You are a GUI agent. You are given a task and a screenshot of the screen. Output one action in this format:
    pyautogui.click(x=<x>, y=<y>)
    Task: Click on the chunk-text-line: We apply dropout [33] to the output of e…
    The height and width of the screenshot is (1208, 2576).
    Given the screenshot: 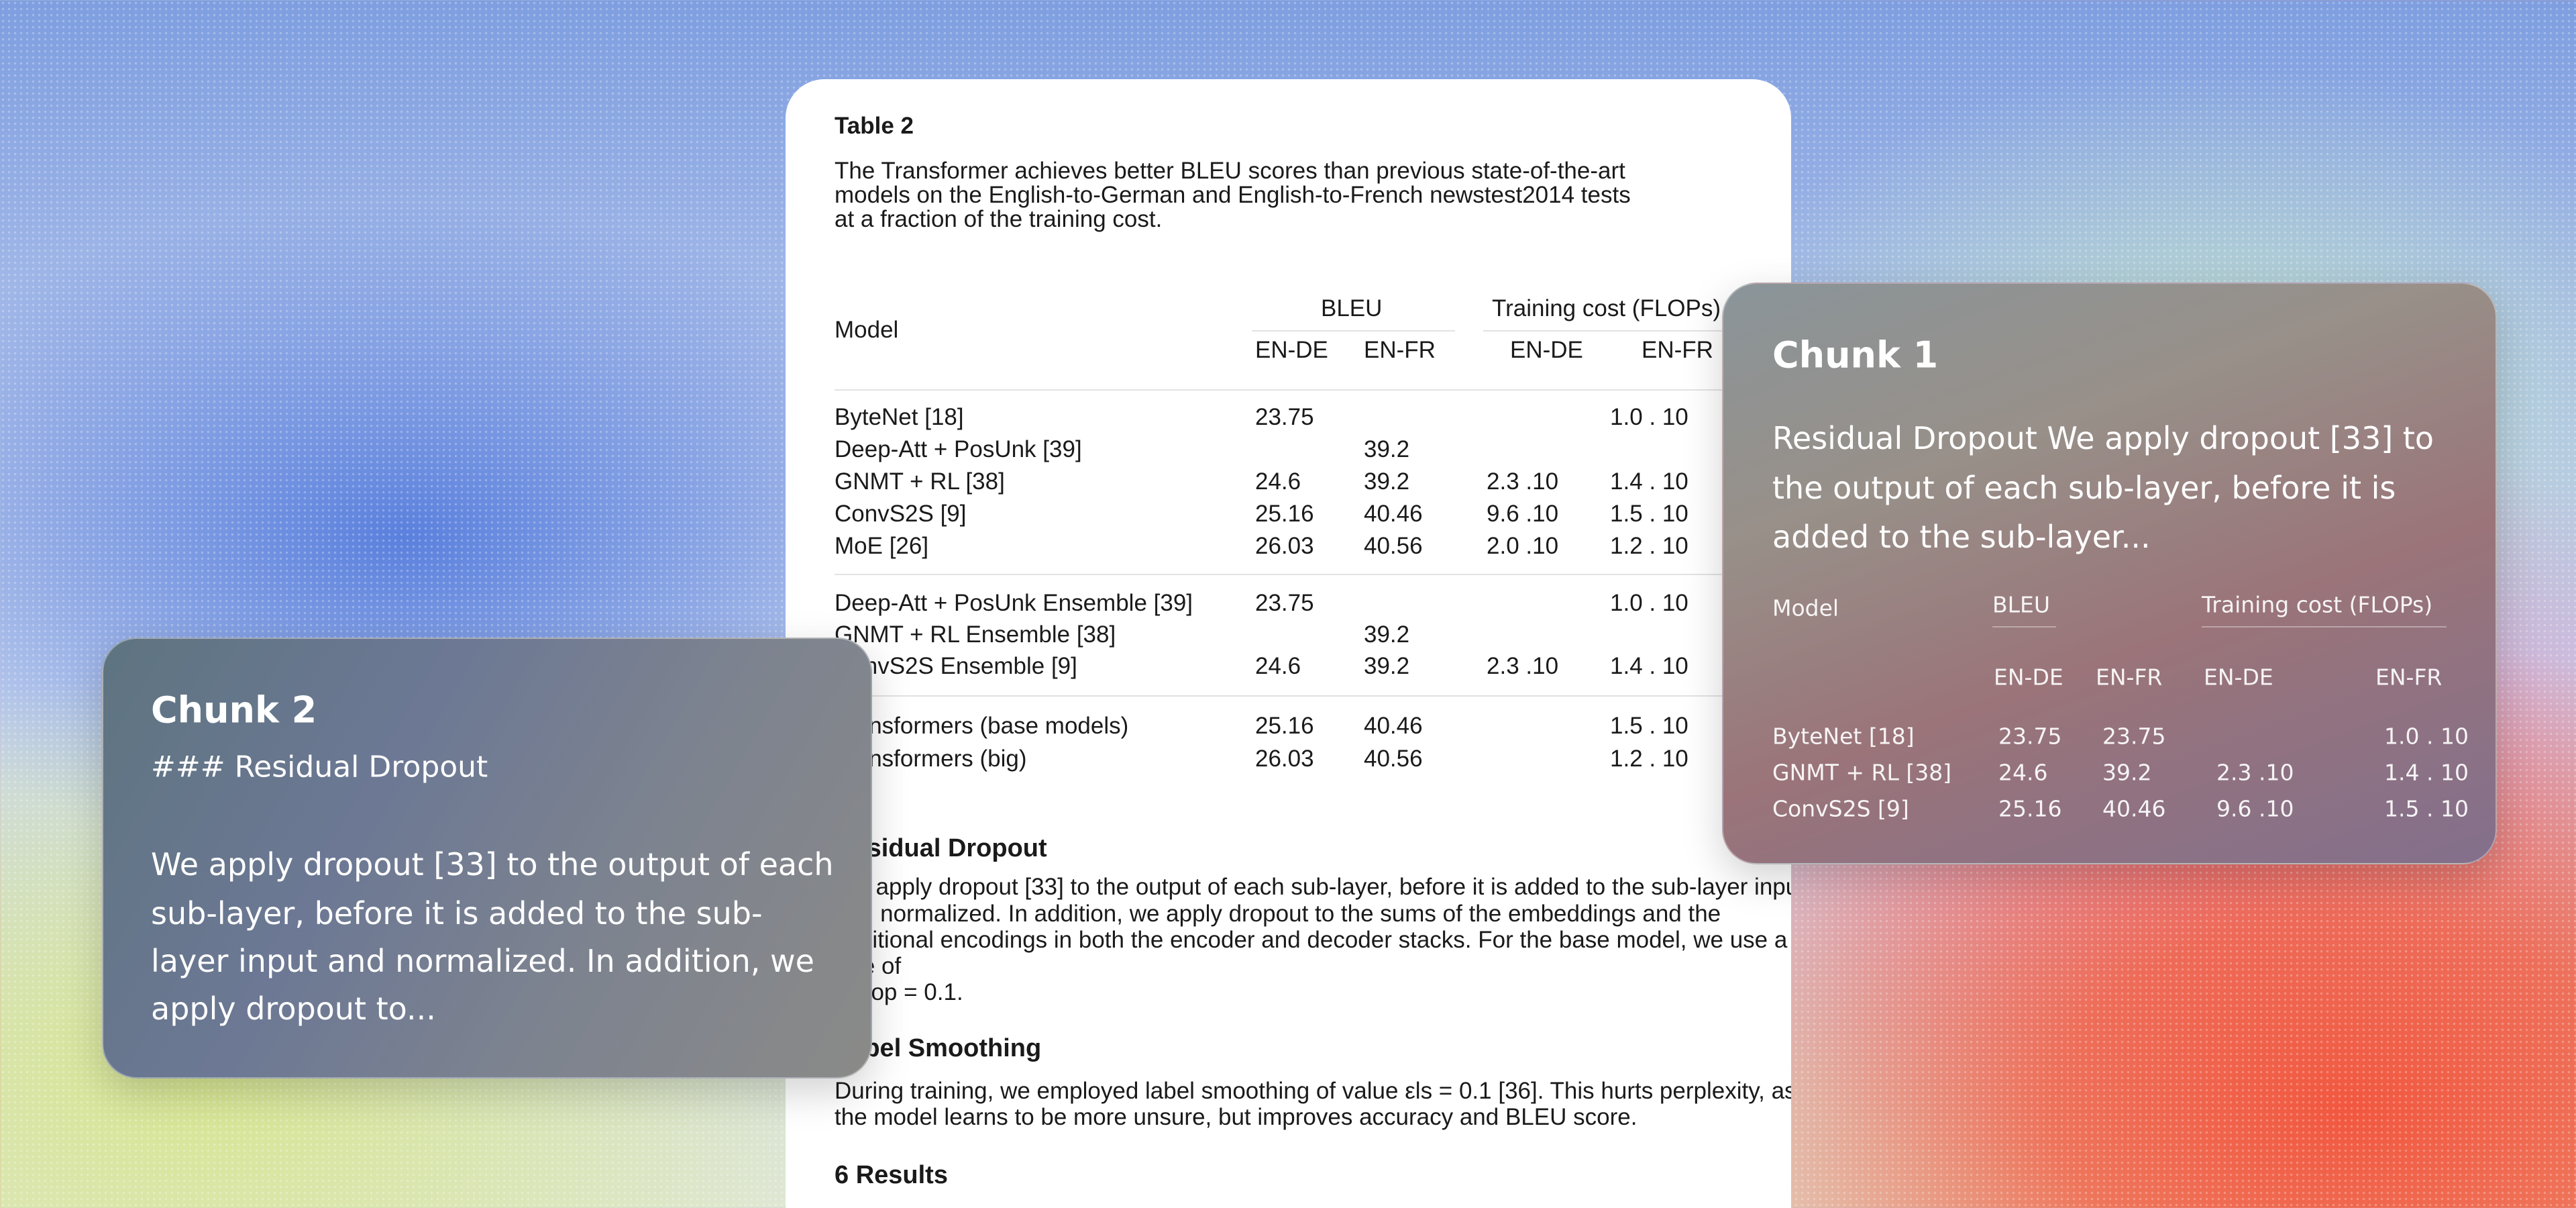 What is the action you would take?
    pyautogui.click(x=492, y=864)
    